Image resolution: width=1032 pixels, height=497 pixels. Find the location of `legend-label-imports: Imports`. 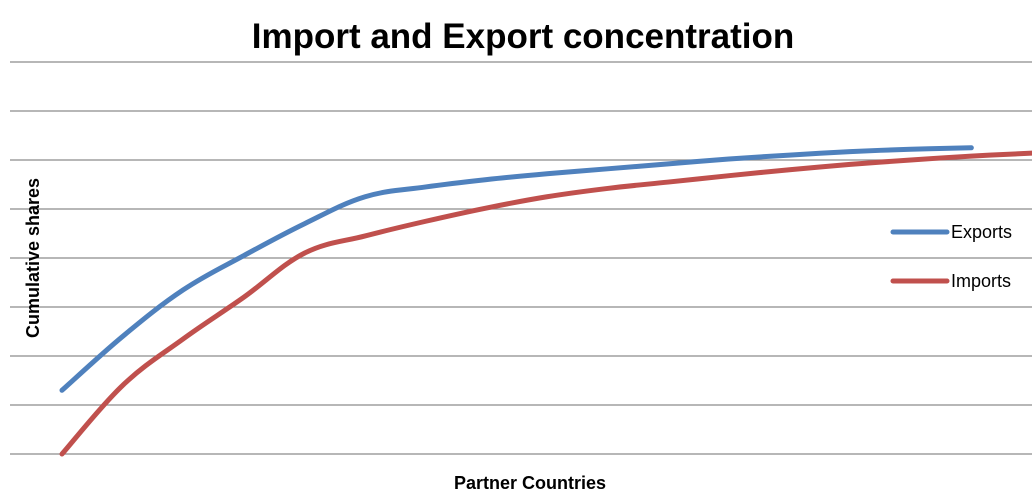

legend-label-imports: Imports is located at coordinates (981, 281).